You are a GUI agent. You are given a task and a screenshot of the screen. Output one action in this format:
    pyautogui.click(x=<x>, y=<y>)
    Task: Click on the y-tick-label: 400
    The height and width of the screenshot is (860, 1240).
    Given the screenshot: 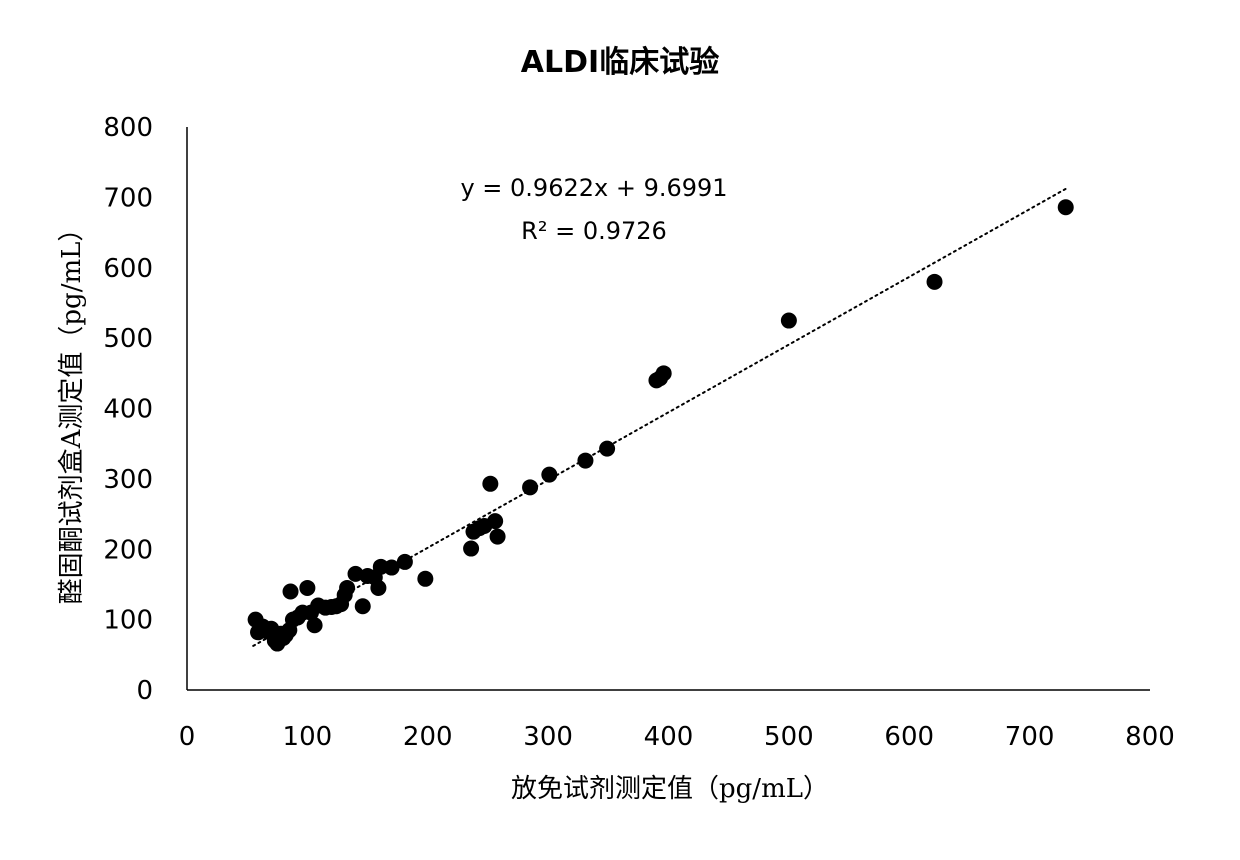 What is the action you would take?
    pyautogui.click(x=128, y=410)
    